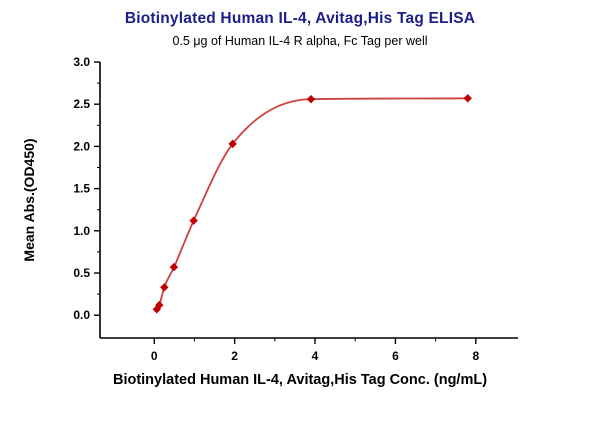 This screenshot has height=421, width=600. Describe the element at coordinates (154, 356) in the screenshot. I see `x-tick-label: 0` at that location.